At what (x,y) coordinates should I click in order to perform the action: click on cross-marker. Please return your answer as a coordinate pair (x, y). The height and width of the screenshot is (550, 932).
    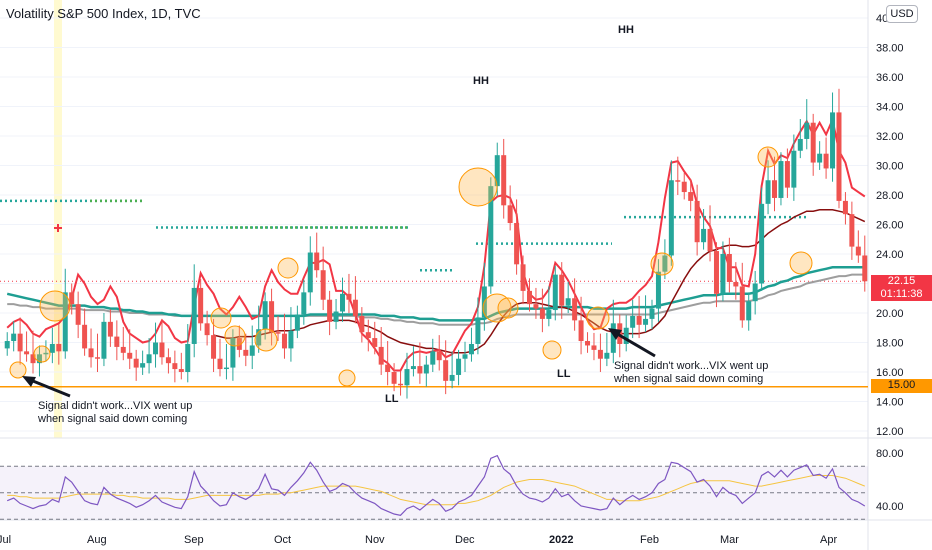
    Looking at the image, I should click on (58, 228).